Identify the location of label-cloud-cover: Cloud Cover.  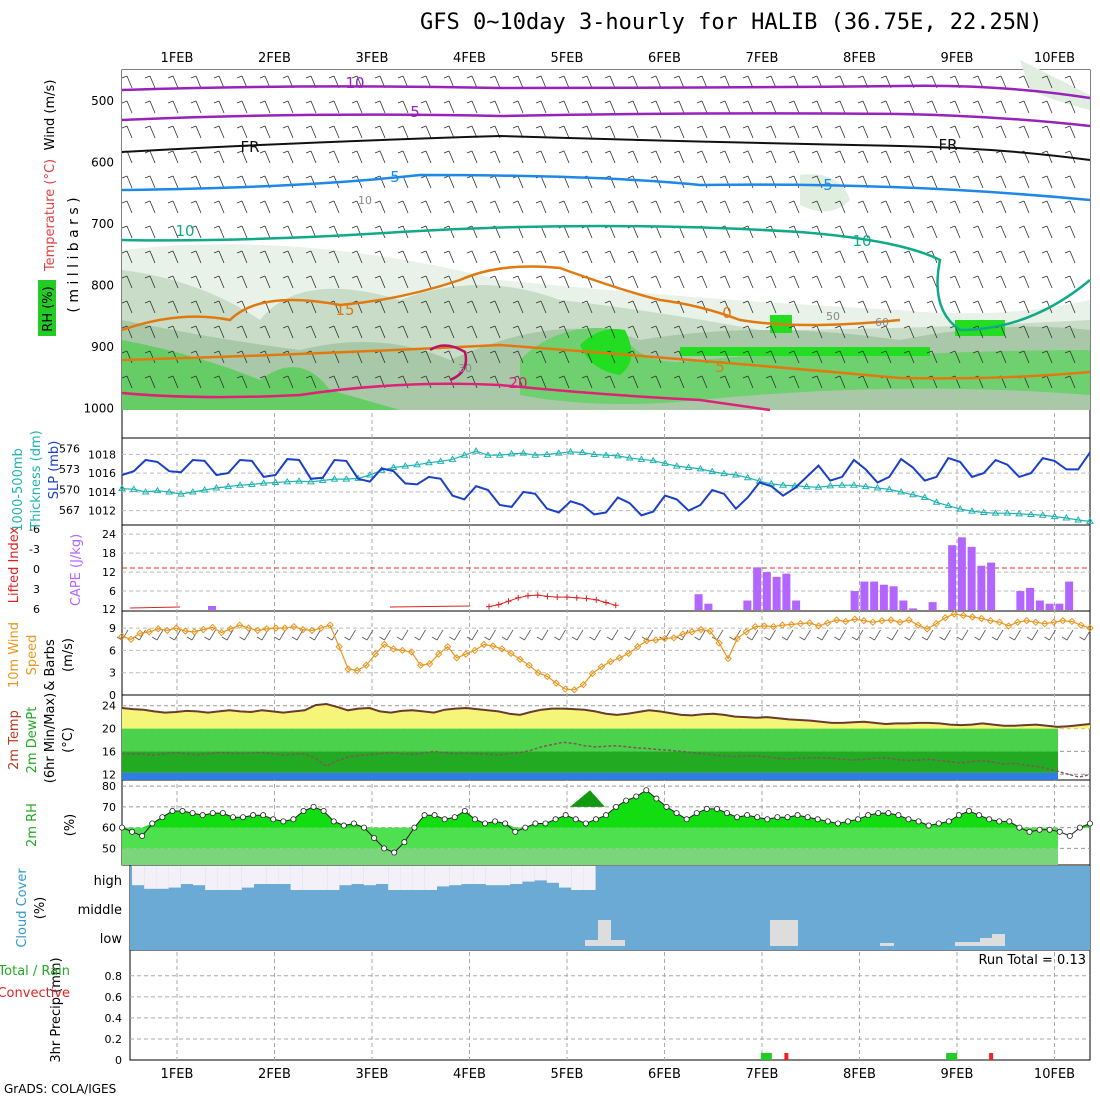
(22, 908).